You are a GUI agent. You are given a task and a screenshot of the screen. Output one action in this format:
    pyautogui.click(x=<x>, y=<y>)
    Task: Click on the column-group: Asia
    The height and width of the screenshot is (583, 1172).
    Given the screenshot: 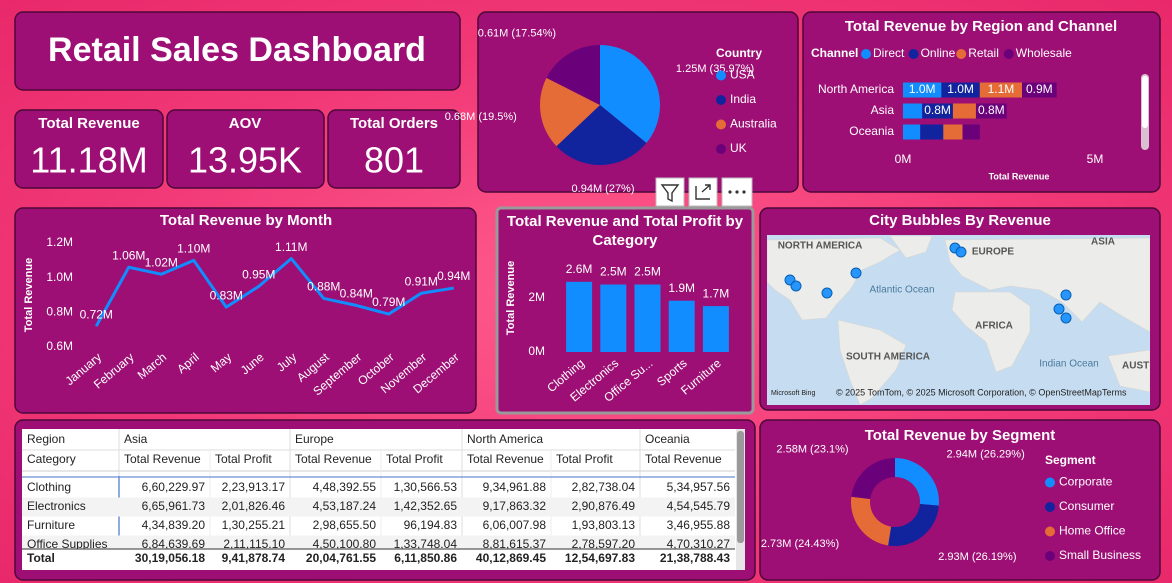 What is the action you would take?
    pyautogui.click(x=136, y=439)
    